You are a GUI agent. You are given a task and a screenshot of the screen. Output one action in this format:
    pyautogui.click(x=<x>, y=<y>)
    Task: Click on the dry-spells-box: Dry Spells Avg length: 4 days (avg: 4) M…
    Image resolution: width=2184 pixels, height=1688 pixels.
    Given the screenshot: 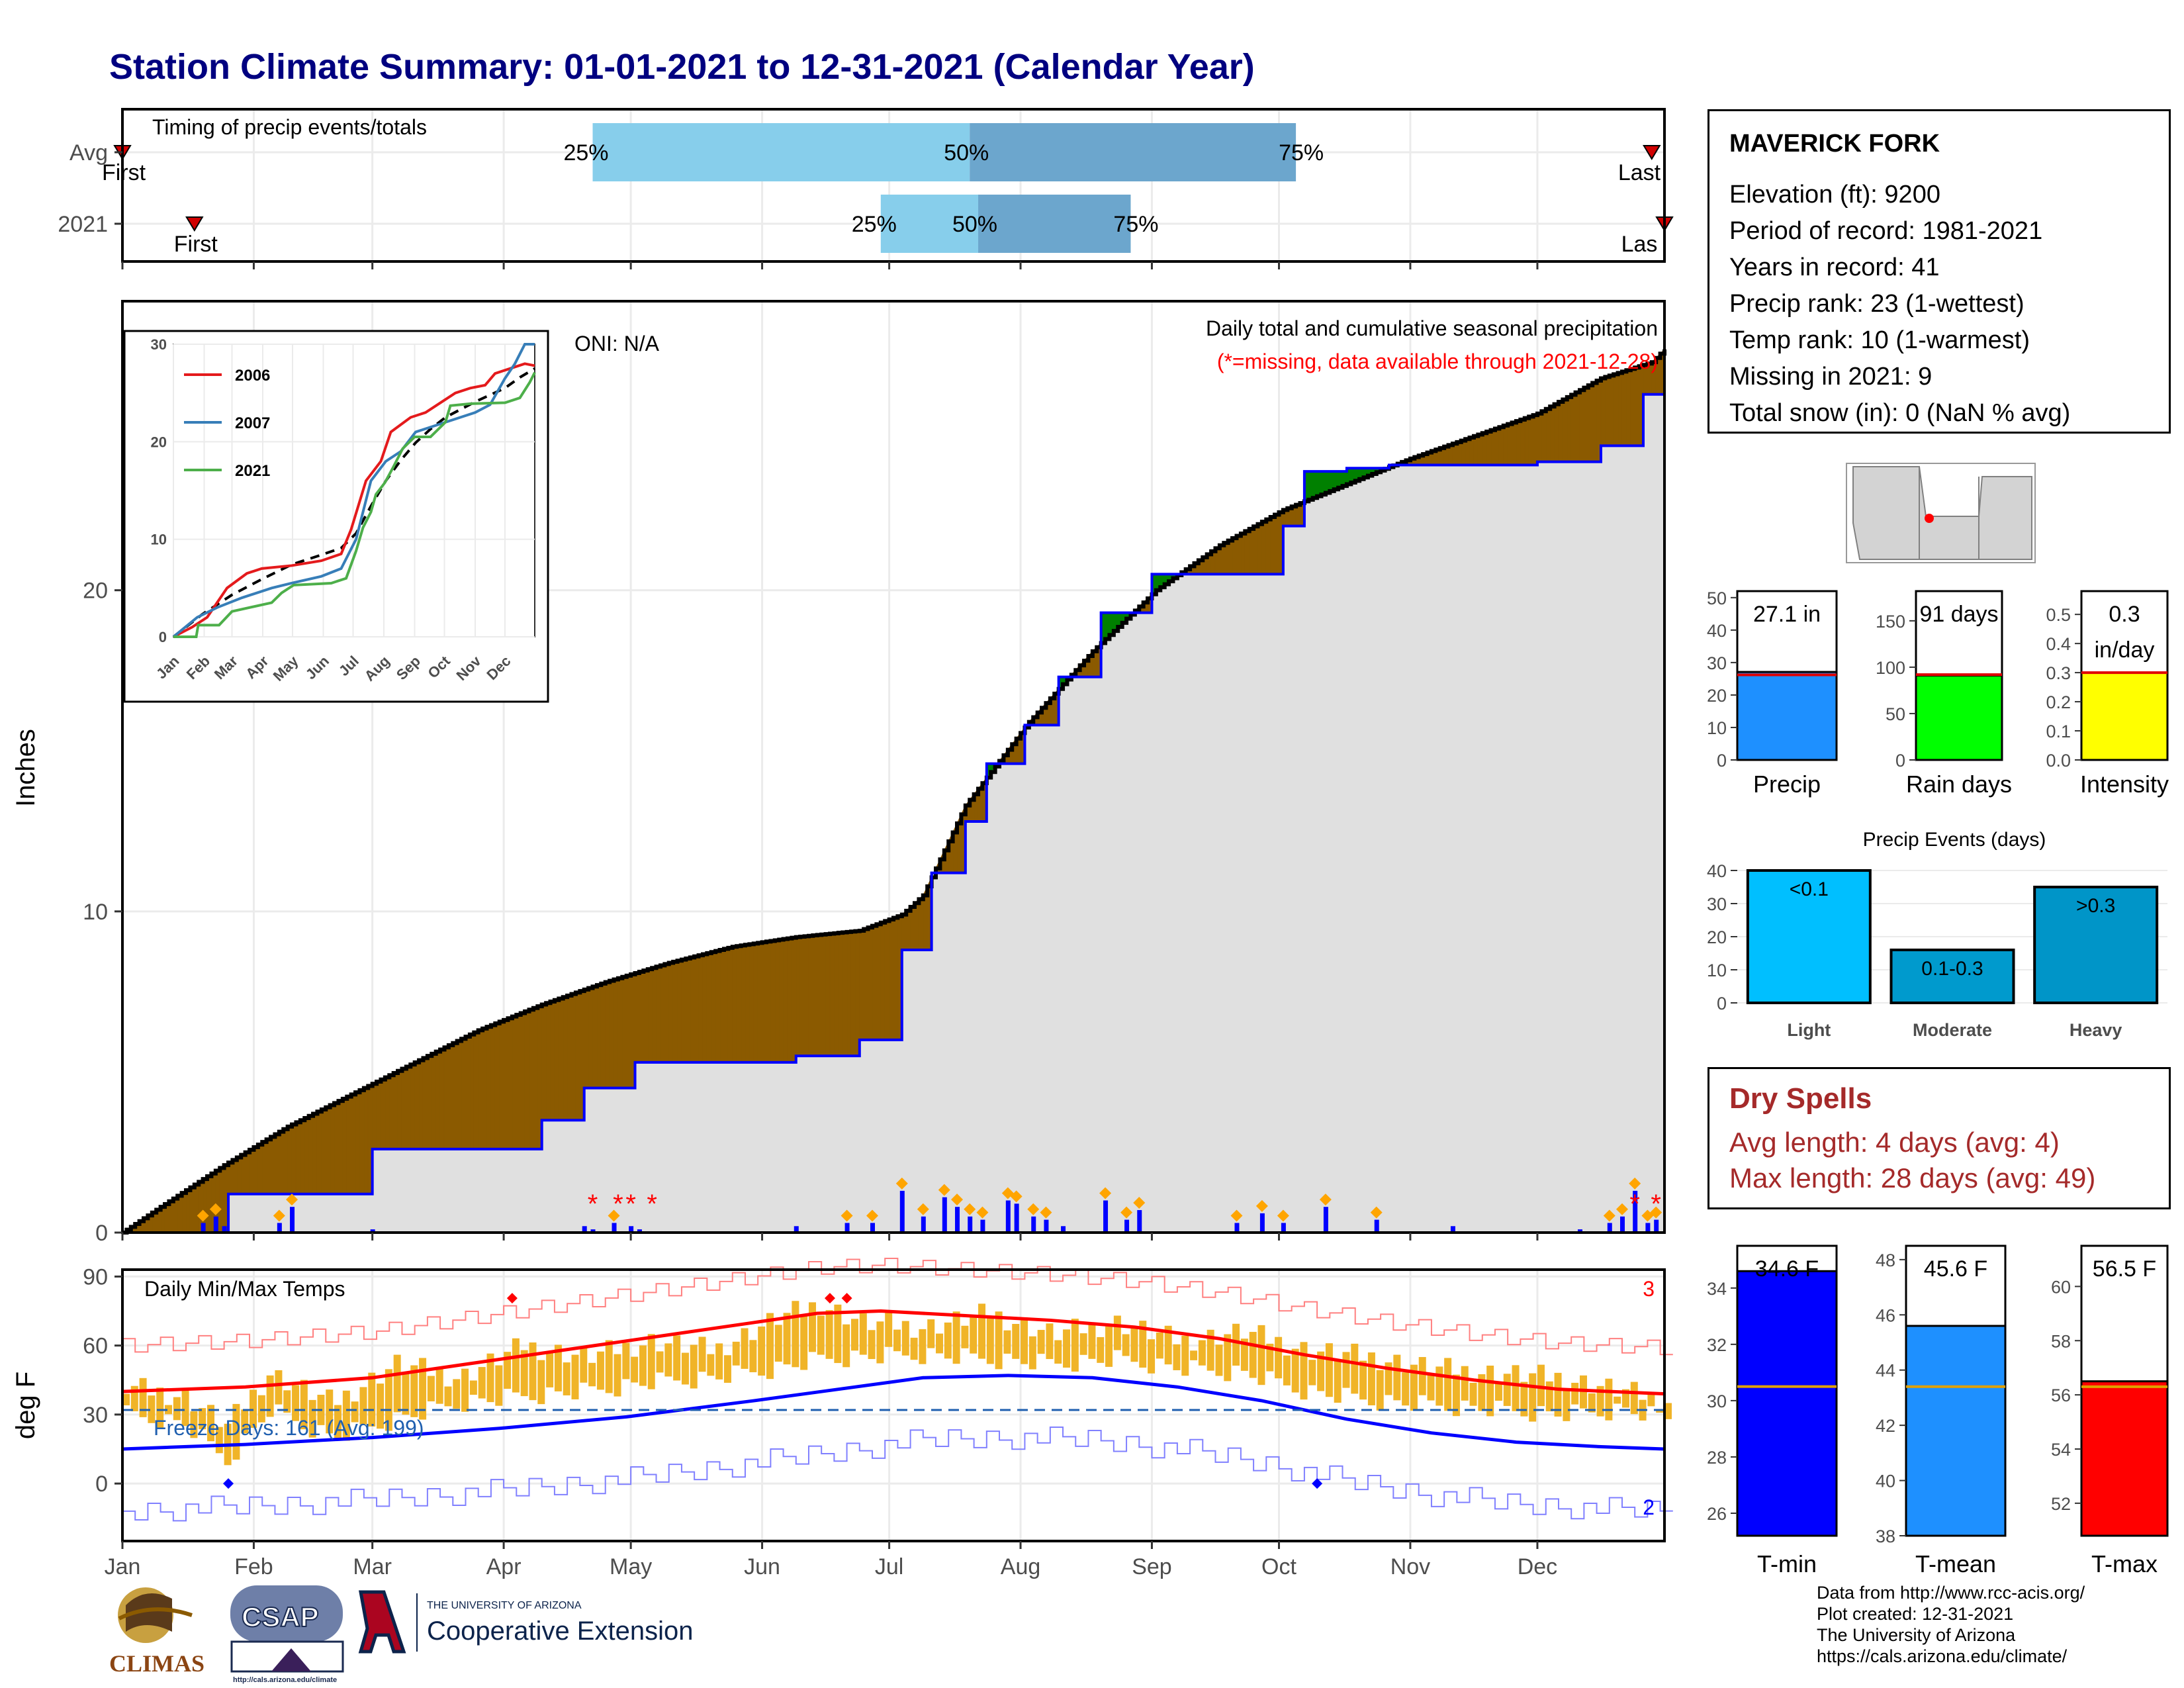 What is the action you would take?
    pyautogui.click(x=1939, y=1138)
    